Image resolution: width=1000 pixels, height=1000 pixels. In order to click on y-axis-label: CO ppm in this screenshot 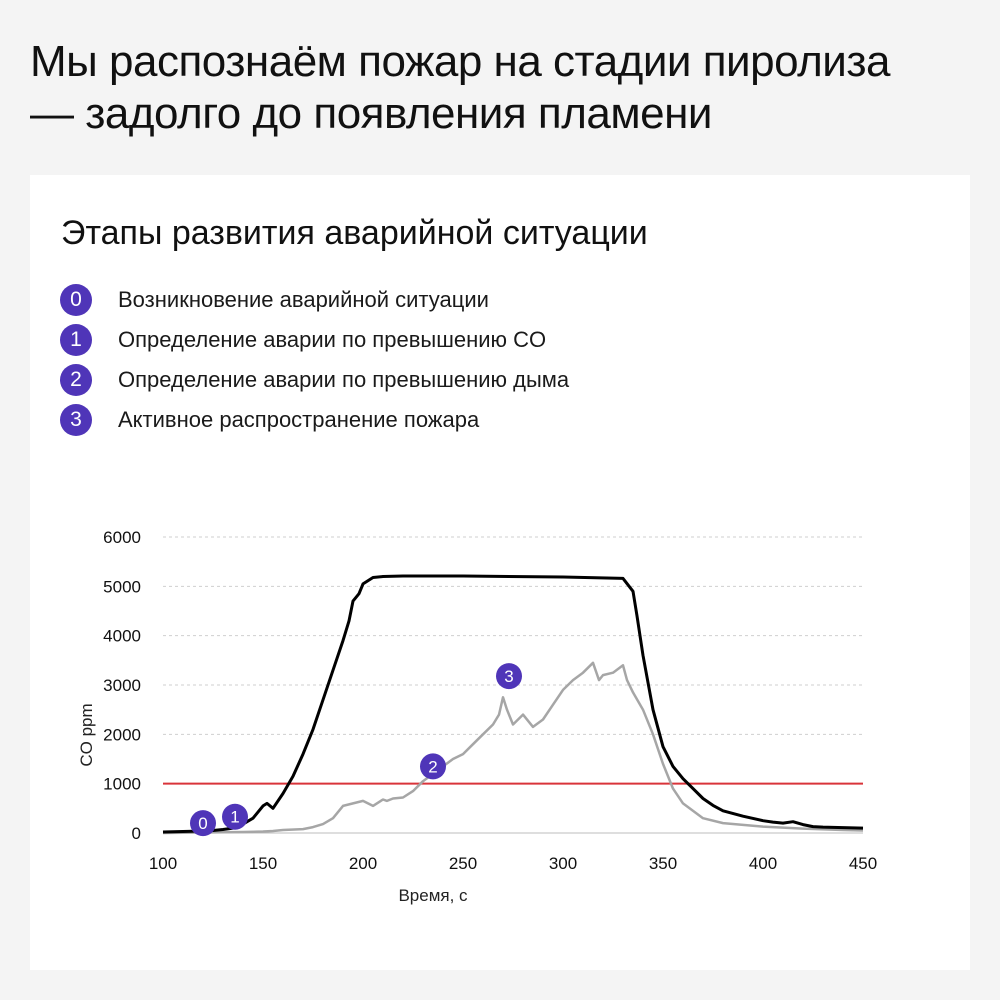, I will do `click(86, 734)`.